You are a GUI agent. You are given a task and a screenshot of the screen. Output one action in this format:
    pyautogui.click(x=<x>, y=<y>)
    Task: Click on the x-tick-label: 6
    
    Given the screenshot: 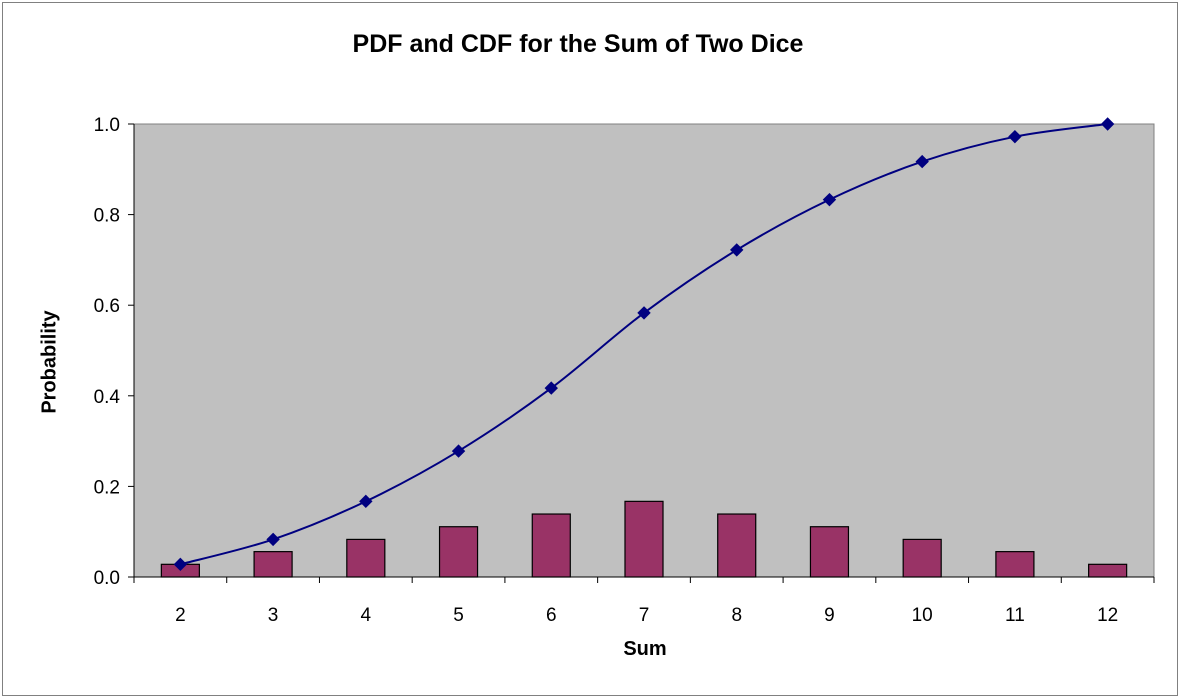 What is the action you would take?
    pyautogui.click(x=551, y=615)
    